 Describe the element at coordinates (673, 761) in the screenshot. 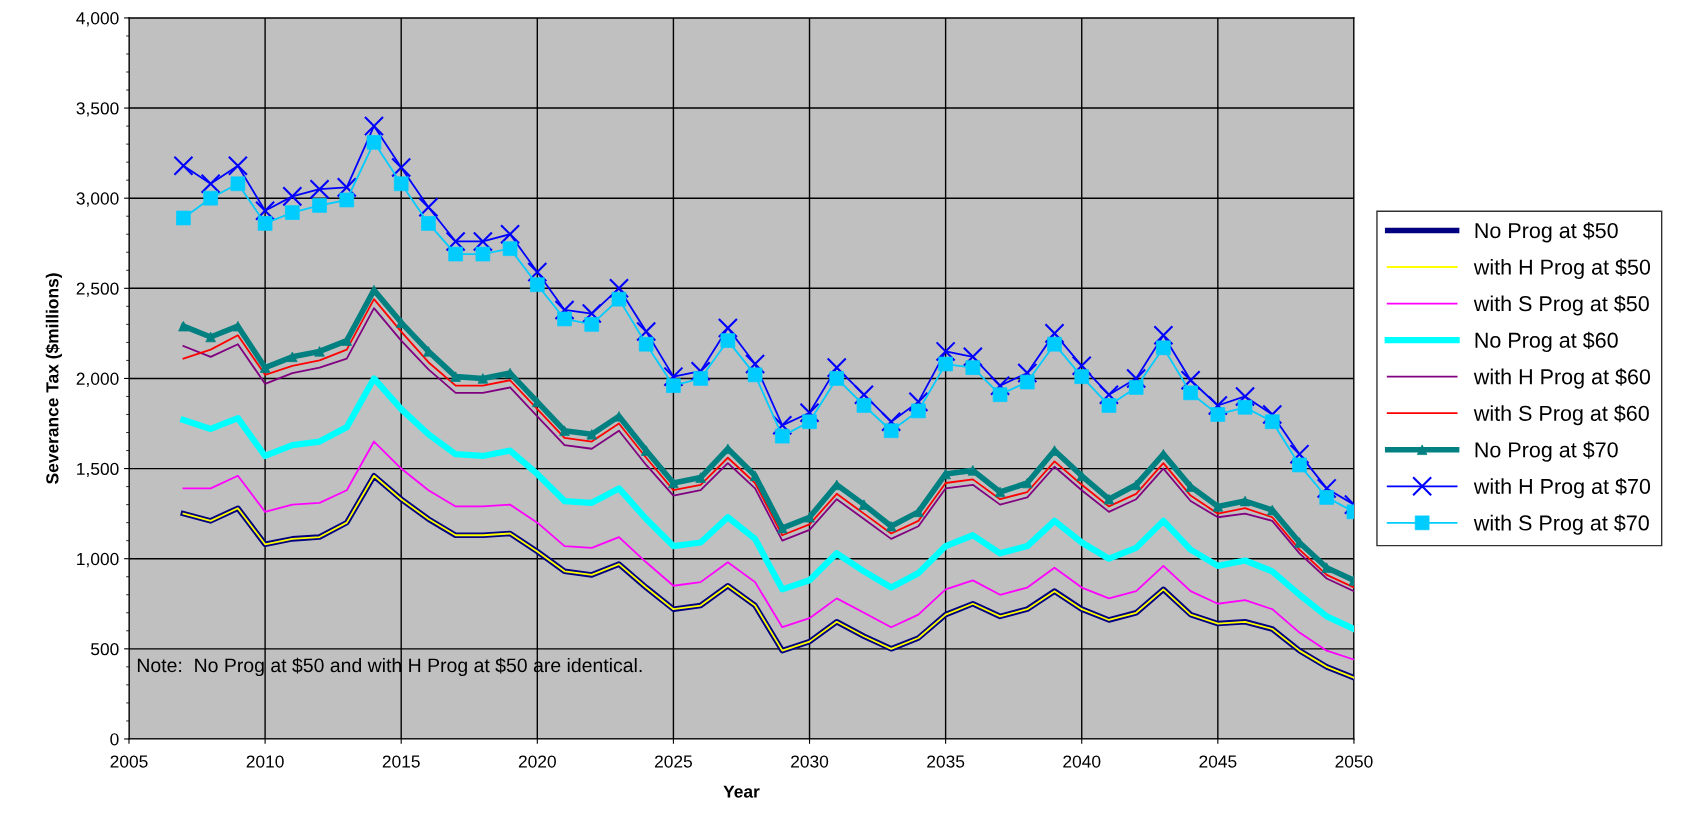

I see `x-tick-label: 2025` at that location.